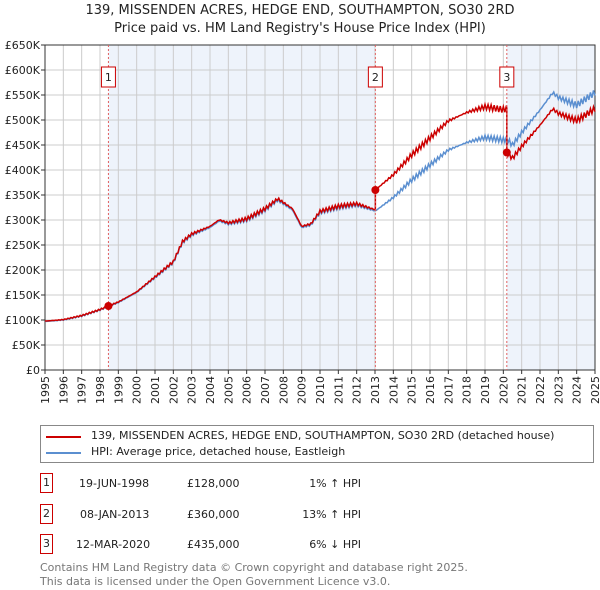 The width and height of the screenshot is (600, 590). I want to click on x-tick-label: 2023, so click(558, 390).